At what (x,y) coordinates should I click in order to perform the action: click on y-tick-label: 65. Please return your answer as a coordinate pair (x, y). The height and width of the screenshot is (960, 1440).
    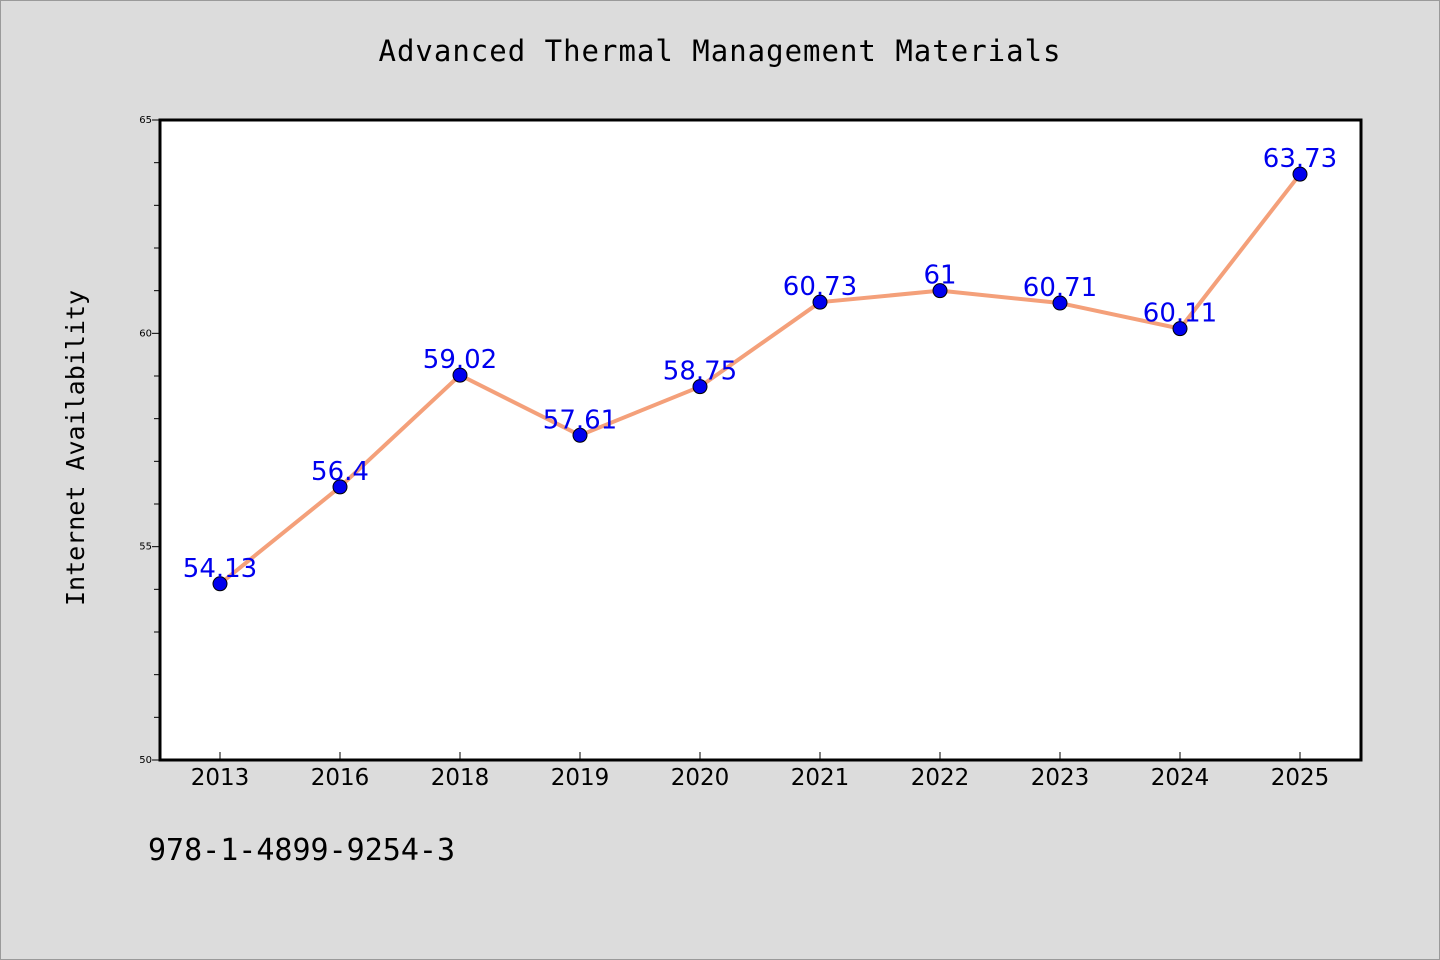
    Looking at the image, I should click on (145, 120).